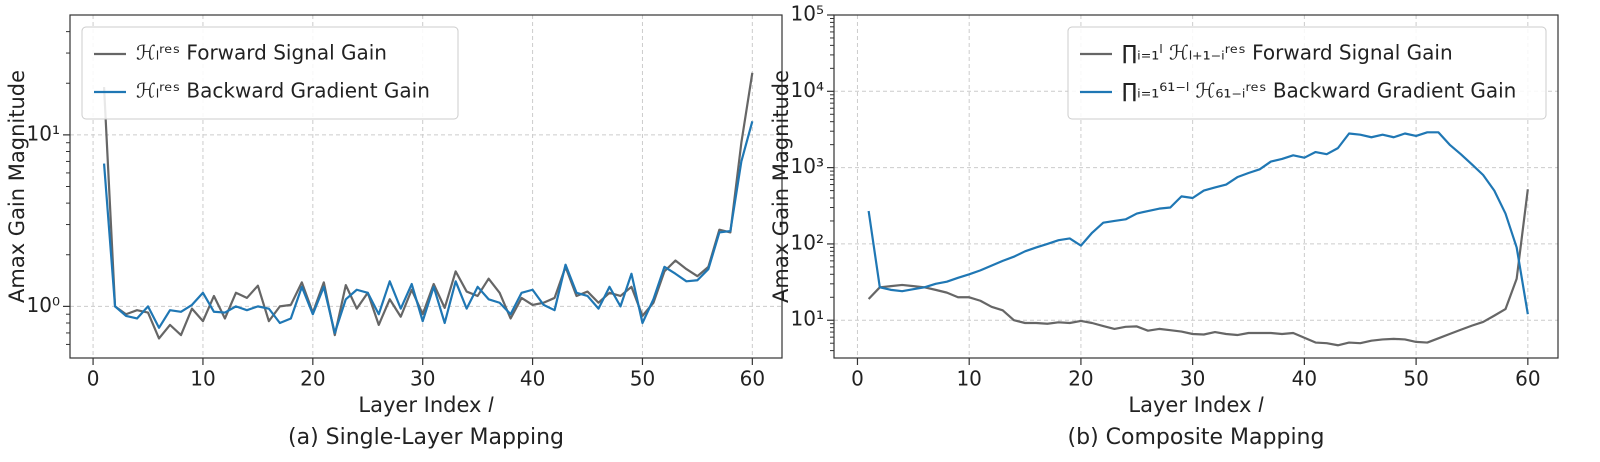  I want to click on series-line, so click(1198, 268).